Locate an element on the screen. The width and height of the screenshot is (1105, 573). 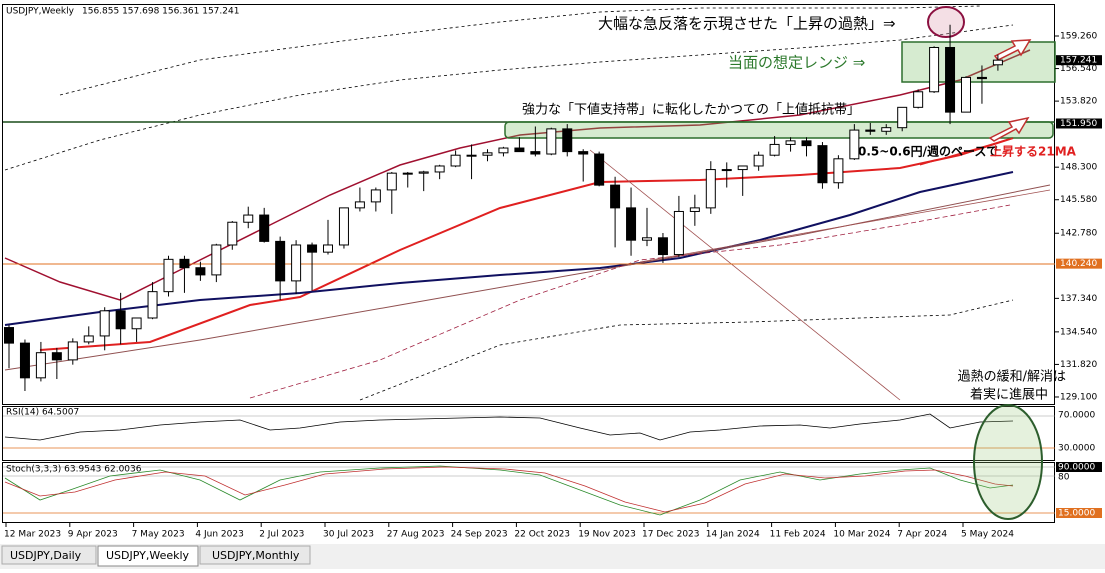
tab-label: USDJPY,Monthly is located at coordinates (256, 555).